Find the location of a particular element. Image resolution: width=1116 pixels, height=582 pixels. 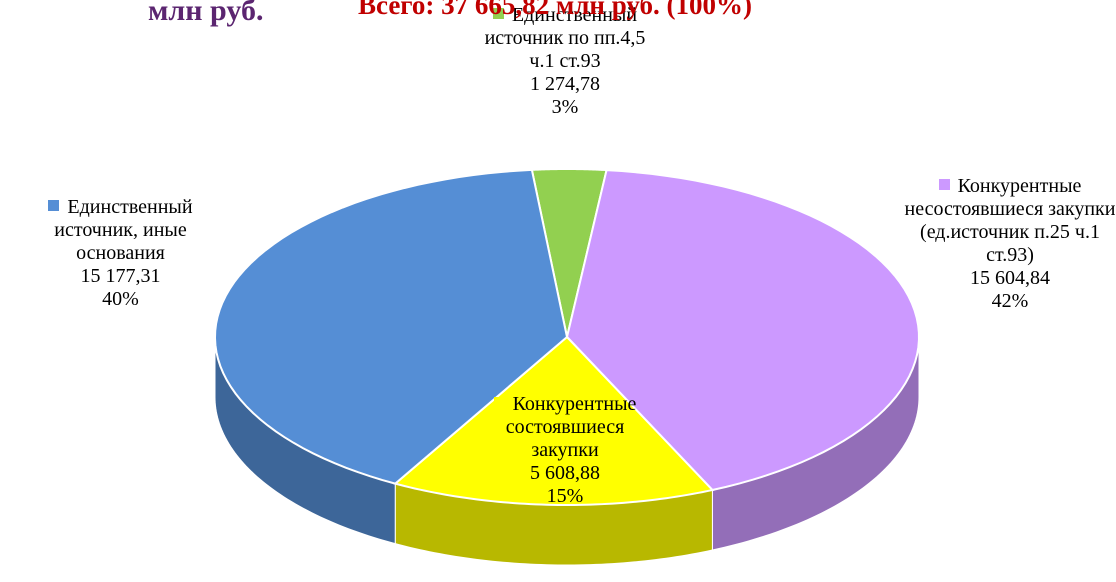

chart-subtitle: Всего: 37 665,82 млн руб. (100%) is located at coordinates (555, 10).